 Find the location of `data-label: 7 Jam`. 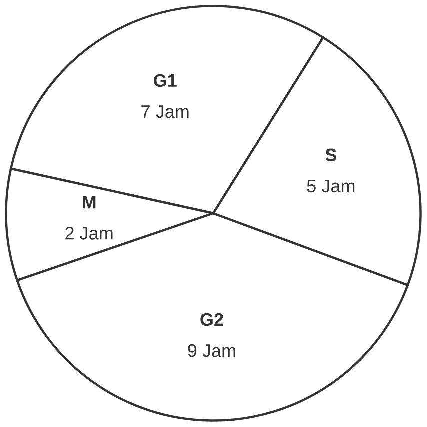

data-label: 7 Jam is located at coordinates (165, 112).